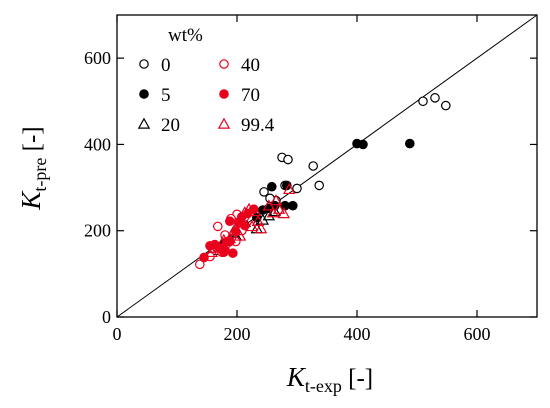 This screenshot has width=550, height=408. Describe the element at coordinates (250, 95) in the screenshot. I see `legend-label: 70` at that location.